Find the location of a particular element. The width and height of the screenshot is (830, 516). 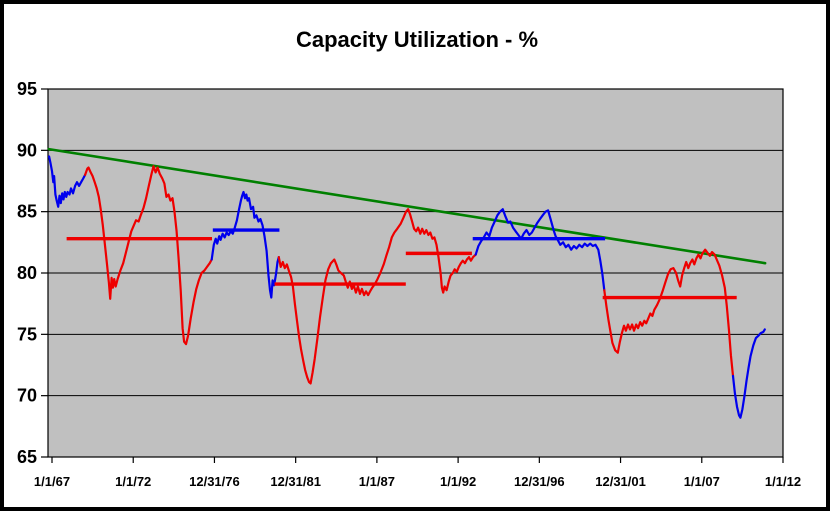

x-tick-label: 12/31/76 is located at coordinates (214, 481).